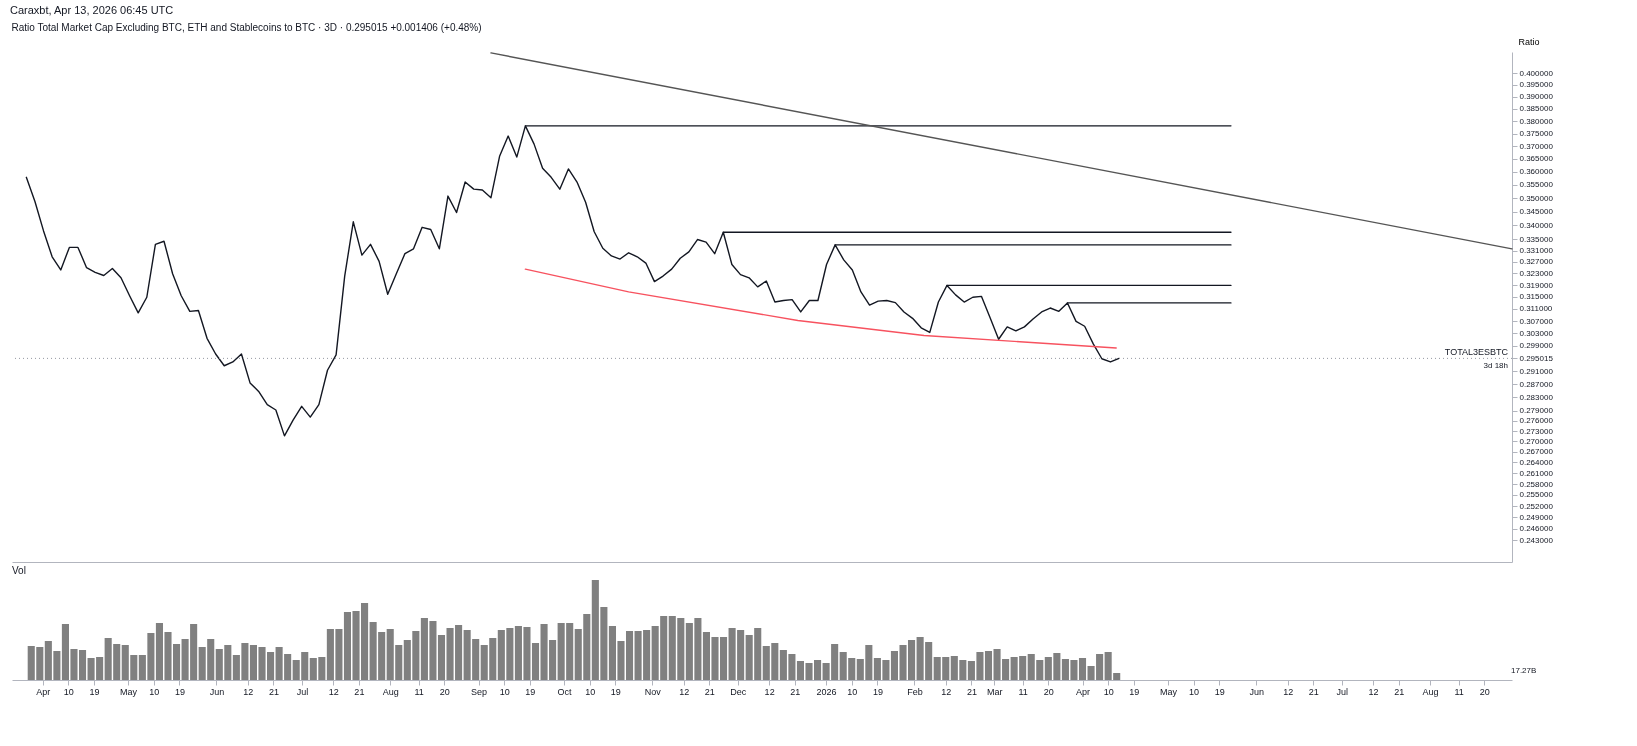  Describe the element at coordinates (1536, 159) in the screenshot. I see `y-tick-label: 0.365000` at that location.